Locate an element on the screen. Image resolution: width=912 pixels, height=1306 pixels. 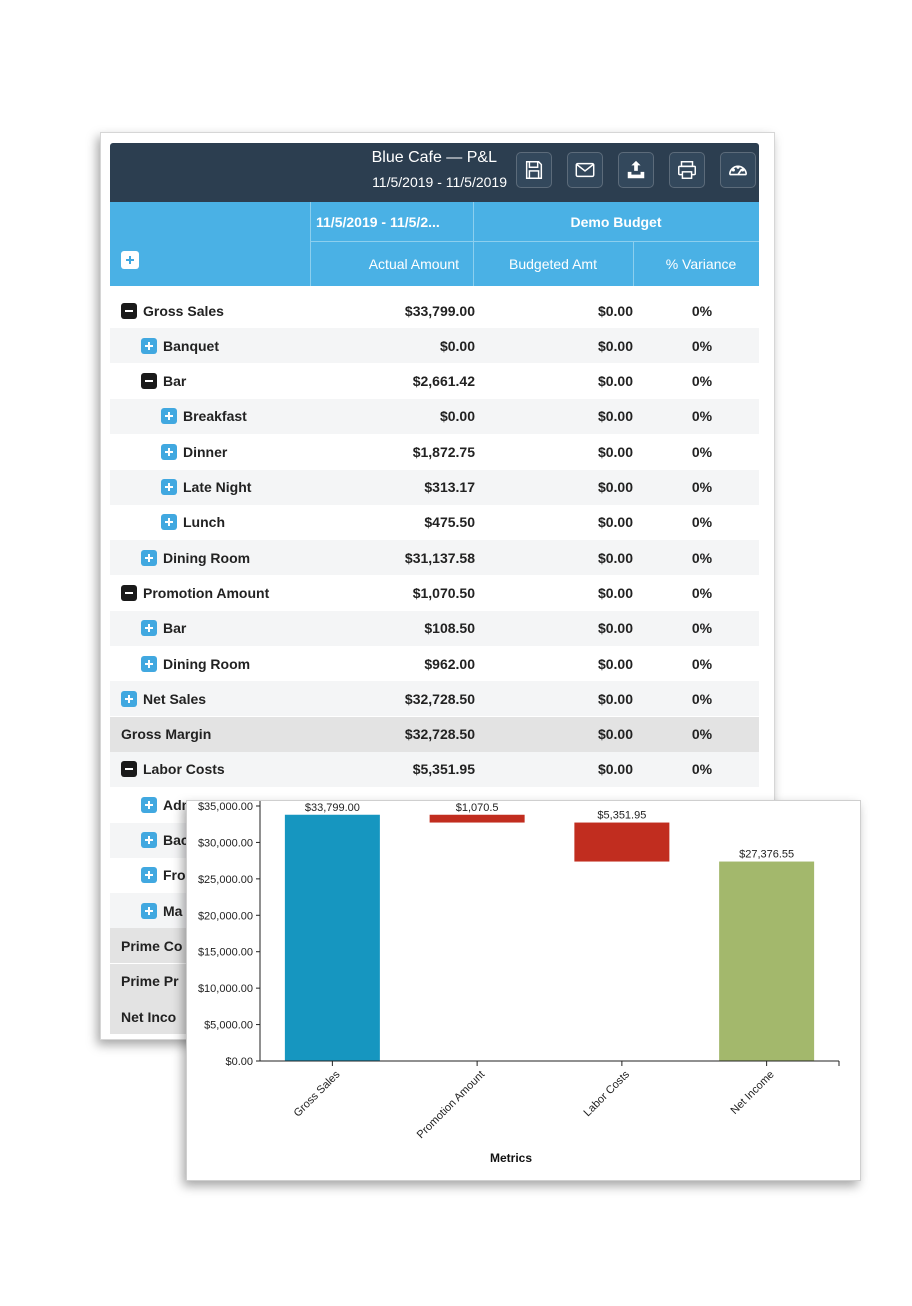
bar-gross-sales is located at coordinates (332, 937).